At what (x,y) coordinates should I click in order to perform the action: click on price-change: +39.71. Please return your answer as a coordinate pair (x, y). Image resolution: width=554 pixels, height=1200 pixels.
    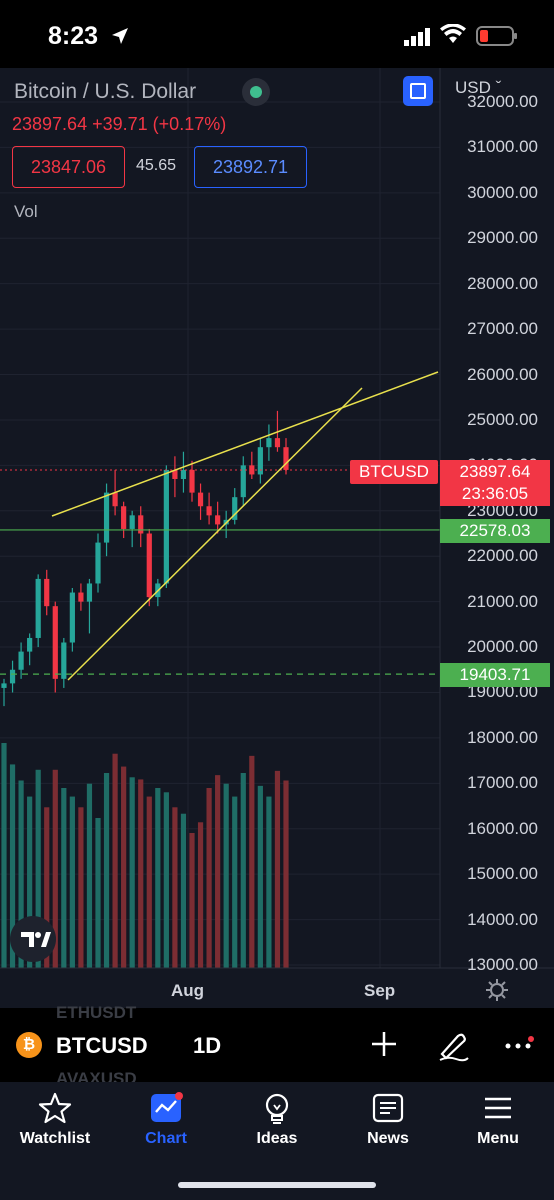
    Looking at the image, I should click on (120, 124).